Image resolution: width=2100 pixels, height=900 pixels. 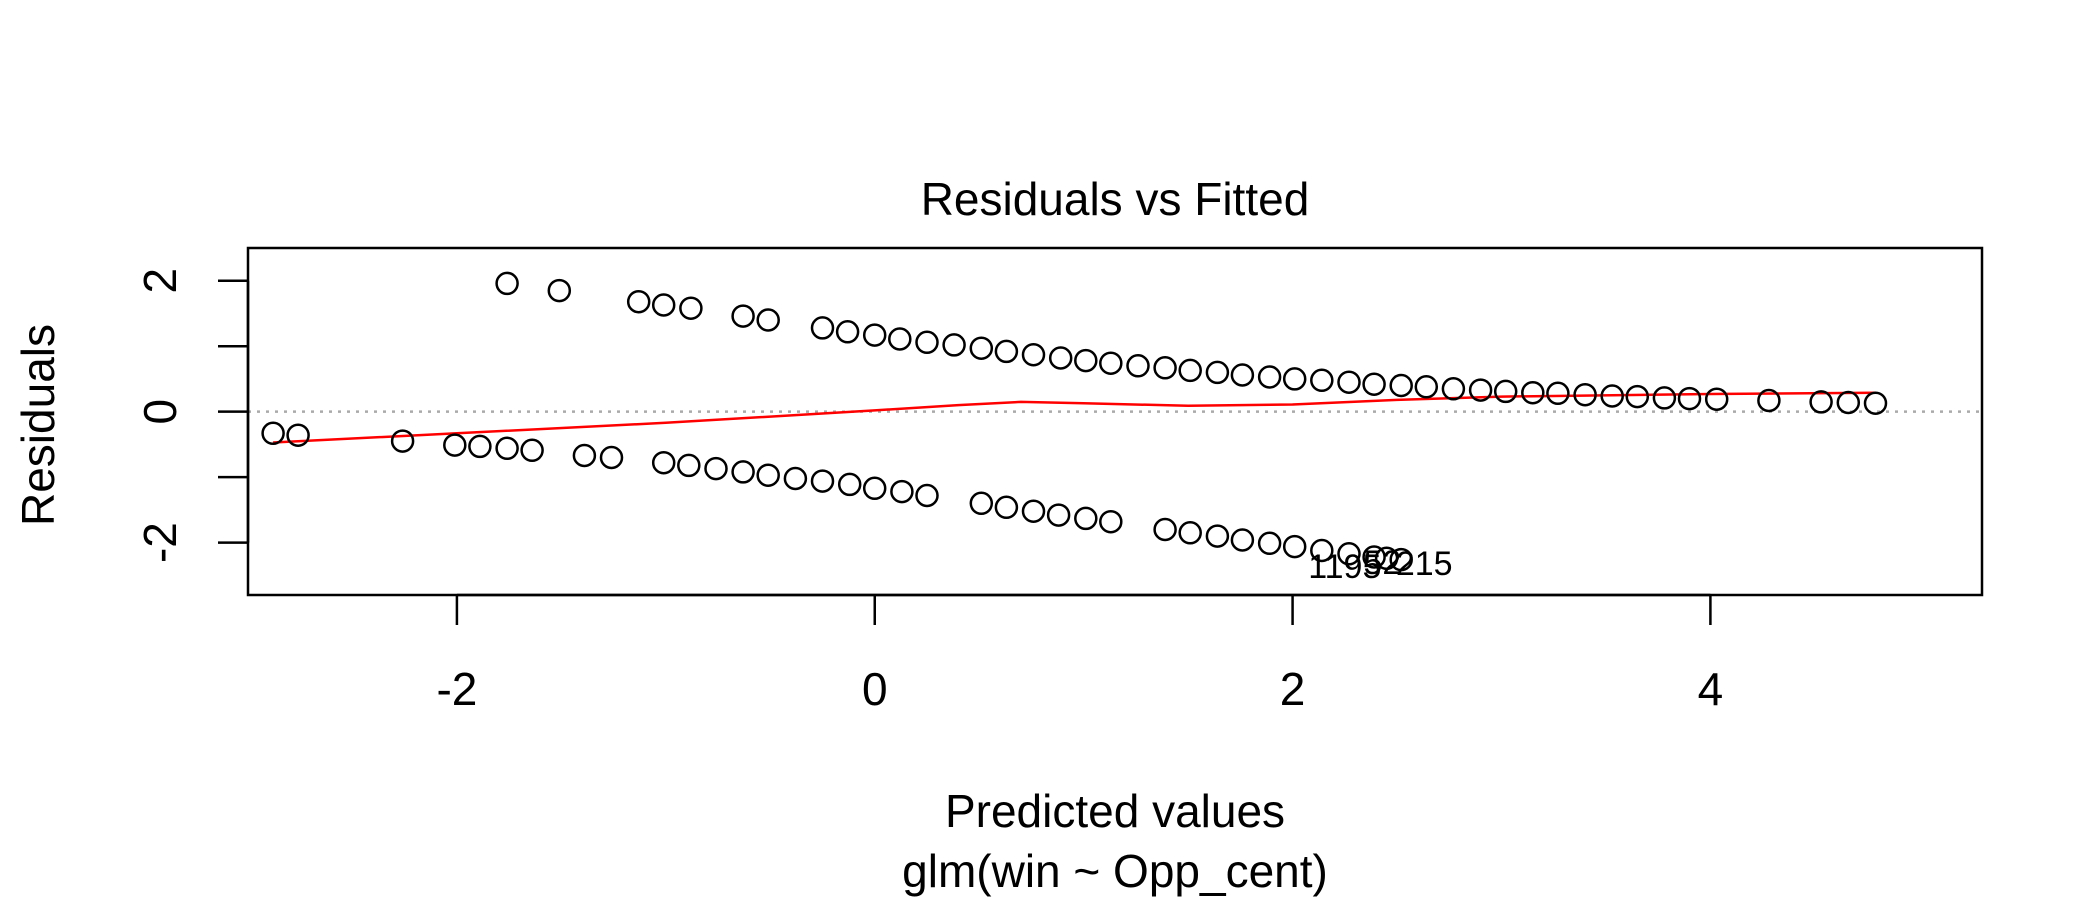 I want to click on x-tick-label: 0, so click(x=875, y=689).